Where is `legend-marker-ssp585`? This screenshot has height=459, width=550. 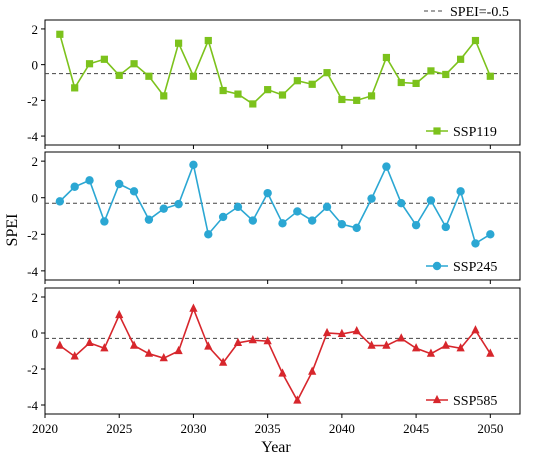 legend-marker-ssp585 is located at coordinates (437, 399).